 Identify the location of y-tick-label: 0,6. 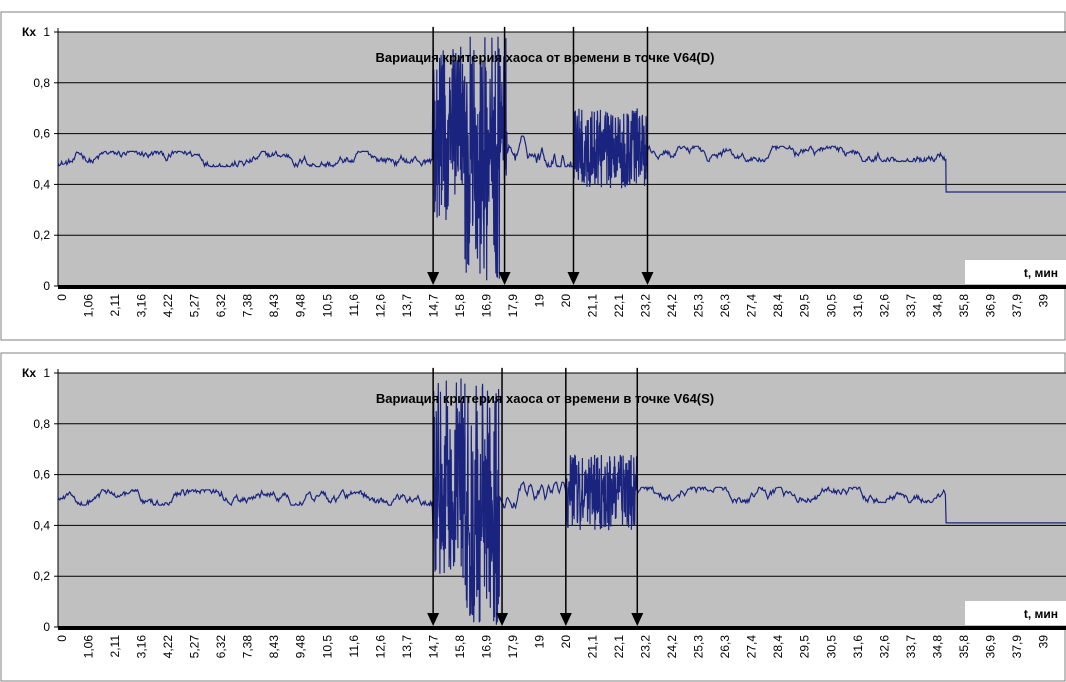
(41, 475).